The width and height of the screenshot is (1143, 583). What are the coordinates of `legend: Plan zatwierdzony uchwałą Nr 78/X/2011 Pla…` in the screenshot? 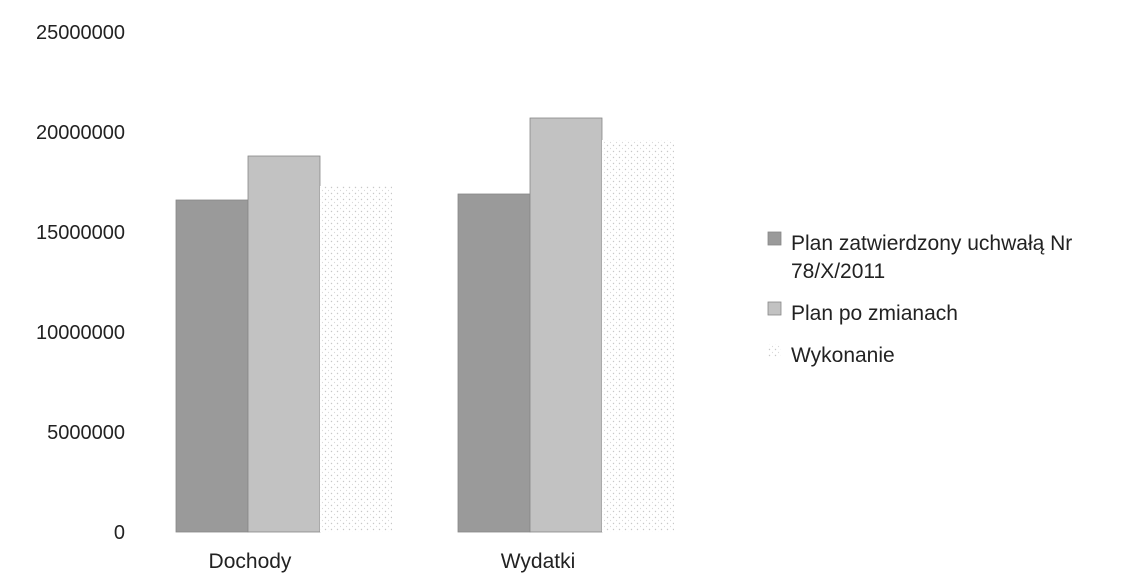 It's located at (919, 299).